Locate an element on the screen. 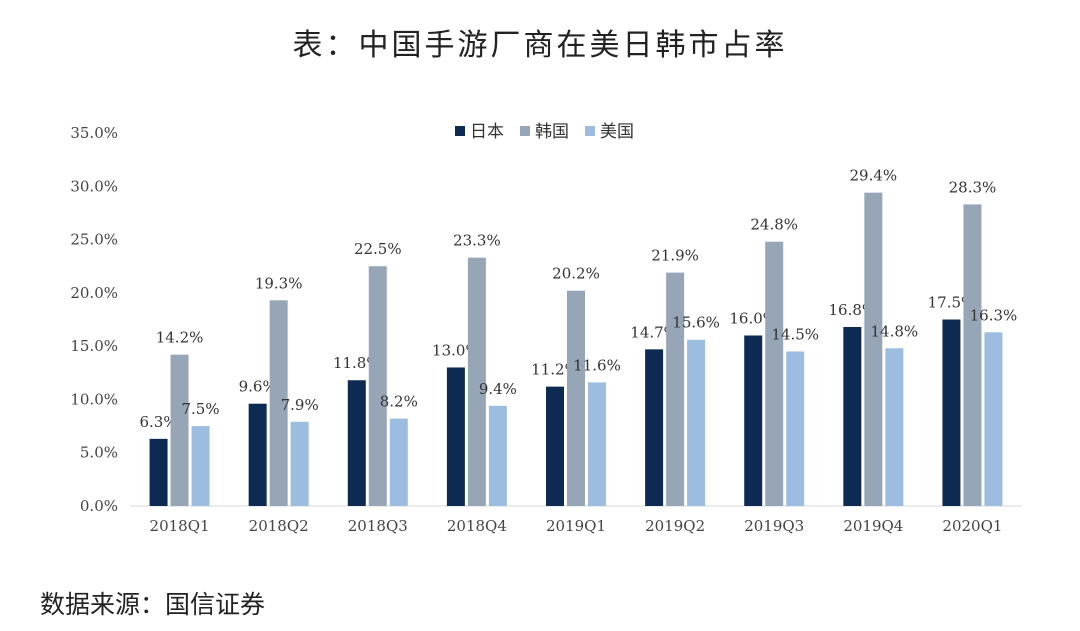  y-tick-label: 30.0% is located at coordinates (94, 186).